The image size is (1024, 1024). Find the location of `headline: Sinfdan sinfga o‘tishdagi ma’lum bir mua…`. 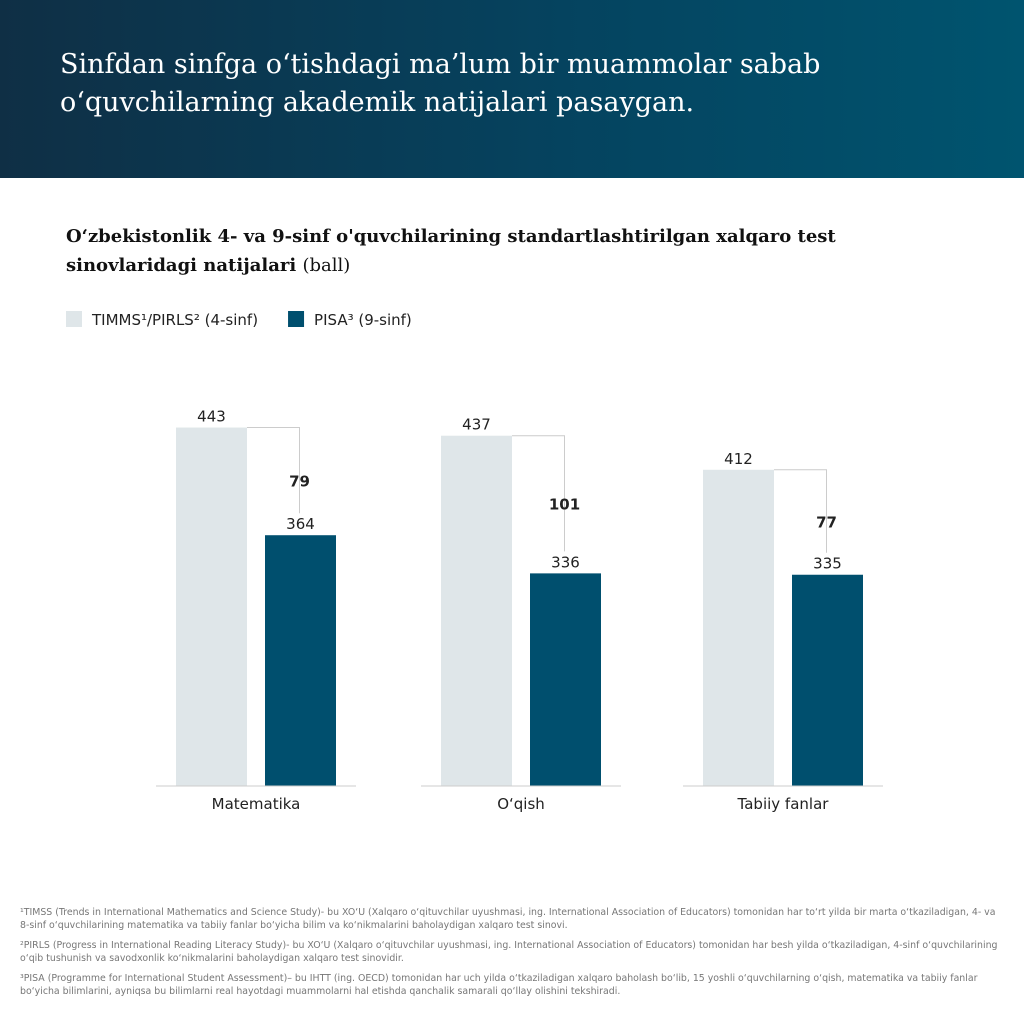

headline: Sinfdan sinfga o‘tishdagi ma’lum bir mua… is located at coordinates (440, 83).